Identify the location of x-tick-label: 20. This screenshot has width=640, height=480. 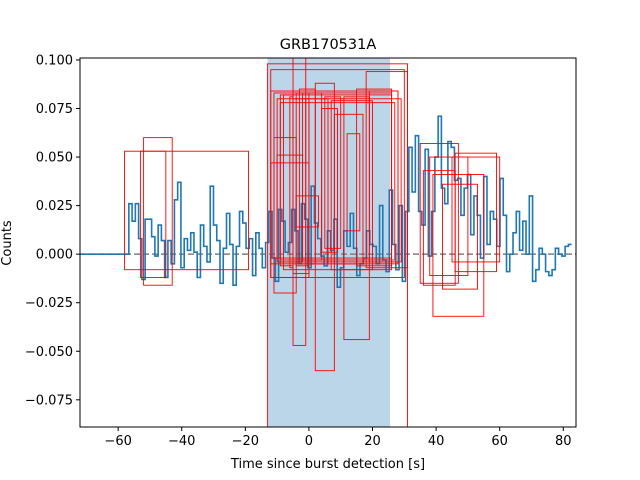
(372, 441).